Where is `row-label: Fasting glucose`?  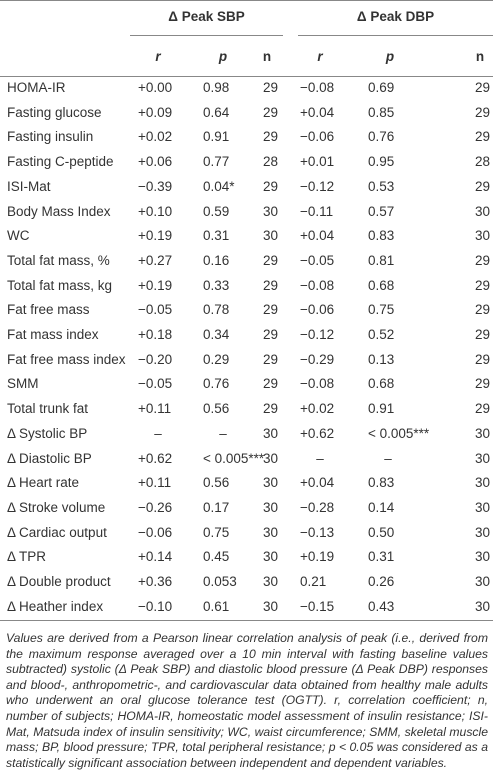 row-label: Fasting glucose is located at coordinates (54, 112).